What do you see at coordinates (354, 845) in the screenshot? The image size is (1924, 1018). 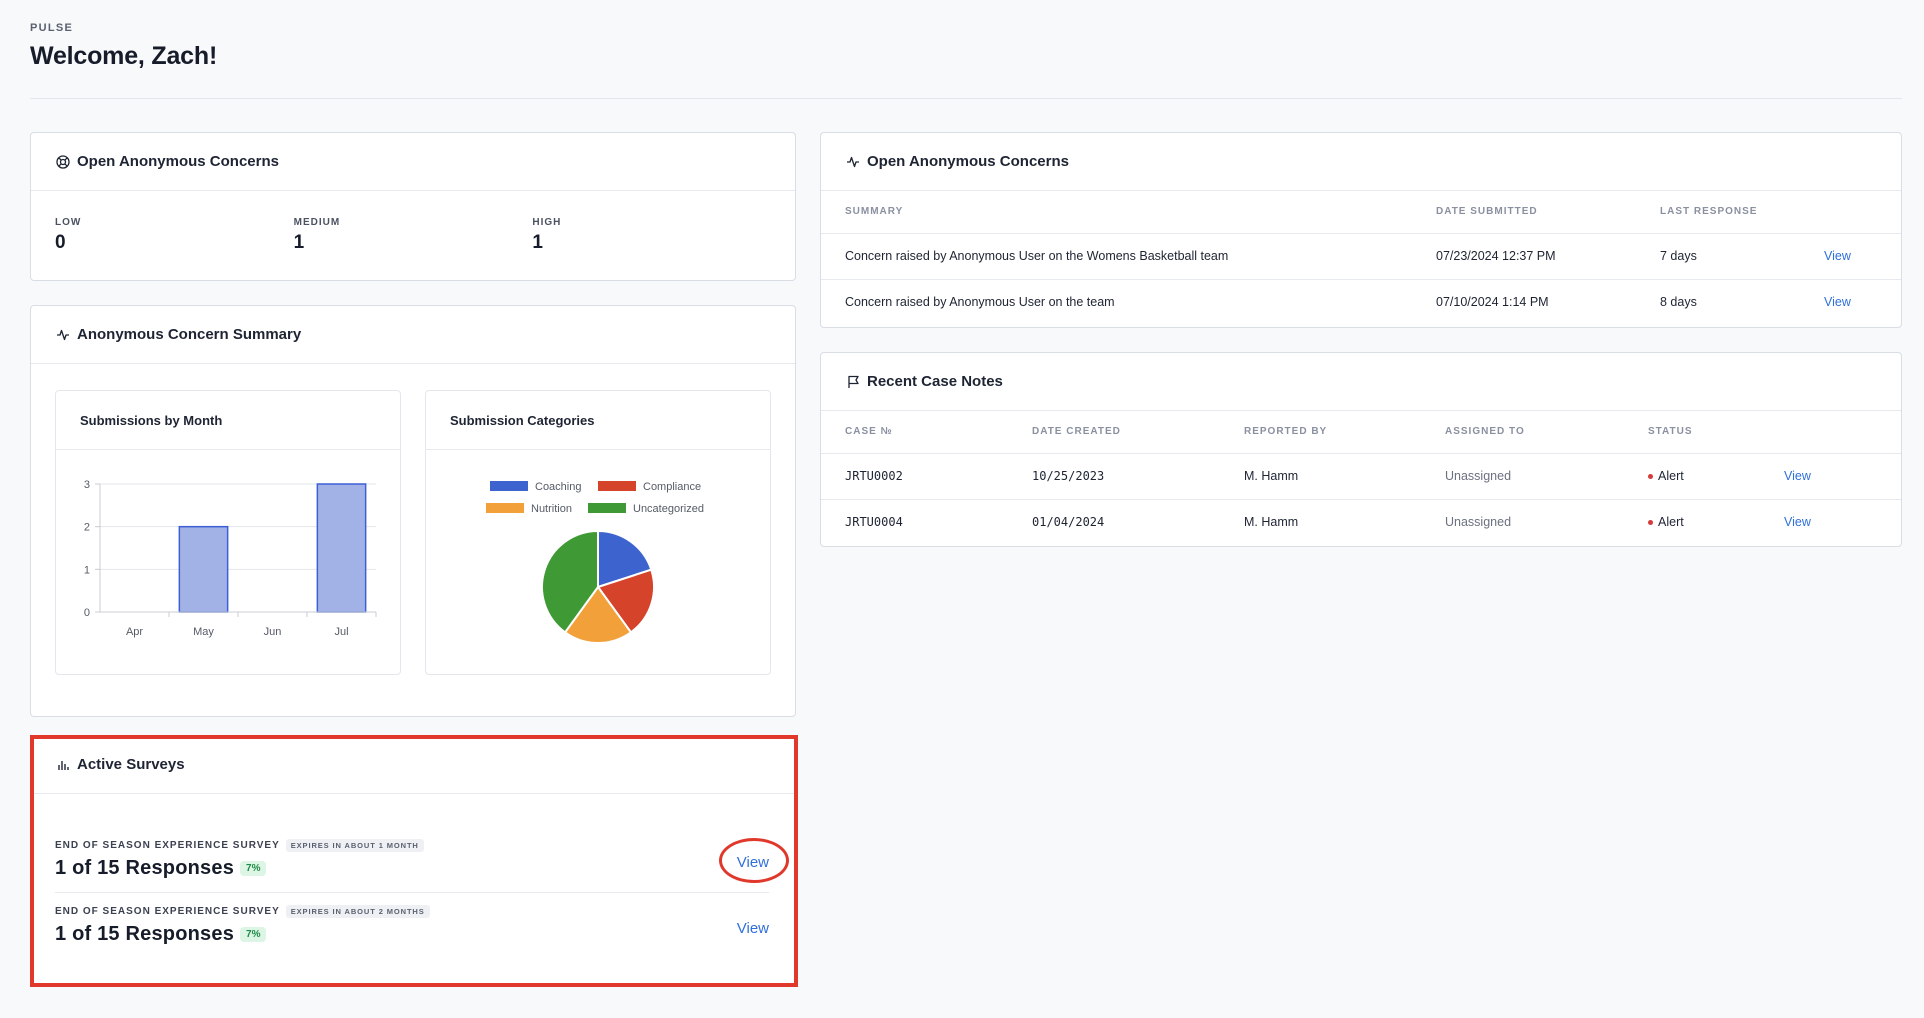 I see `expiry-badge: EXPIRES IN ABOUT 1 MONTH` at bounding box center [354, 845].